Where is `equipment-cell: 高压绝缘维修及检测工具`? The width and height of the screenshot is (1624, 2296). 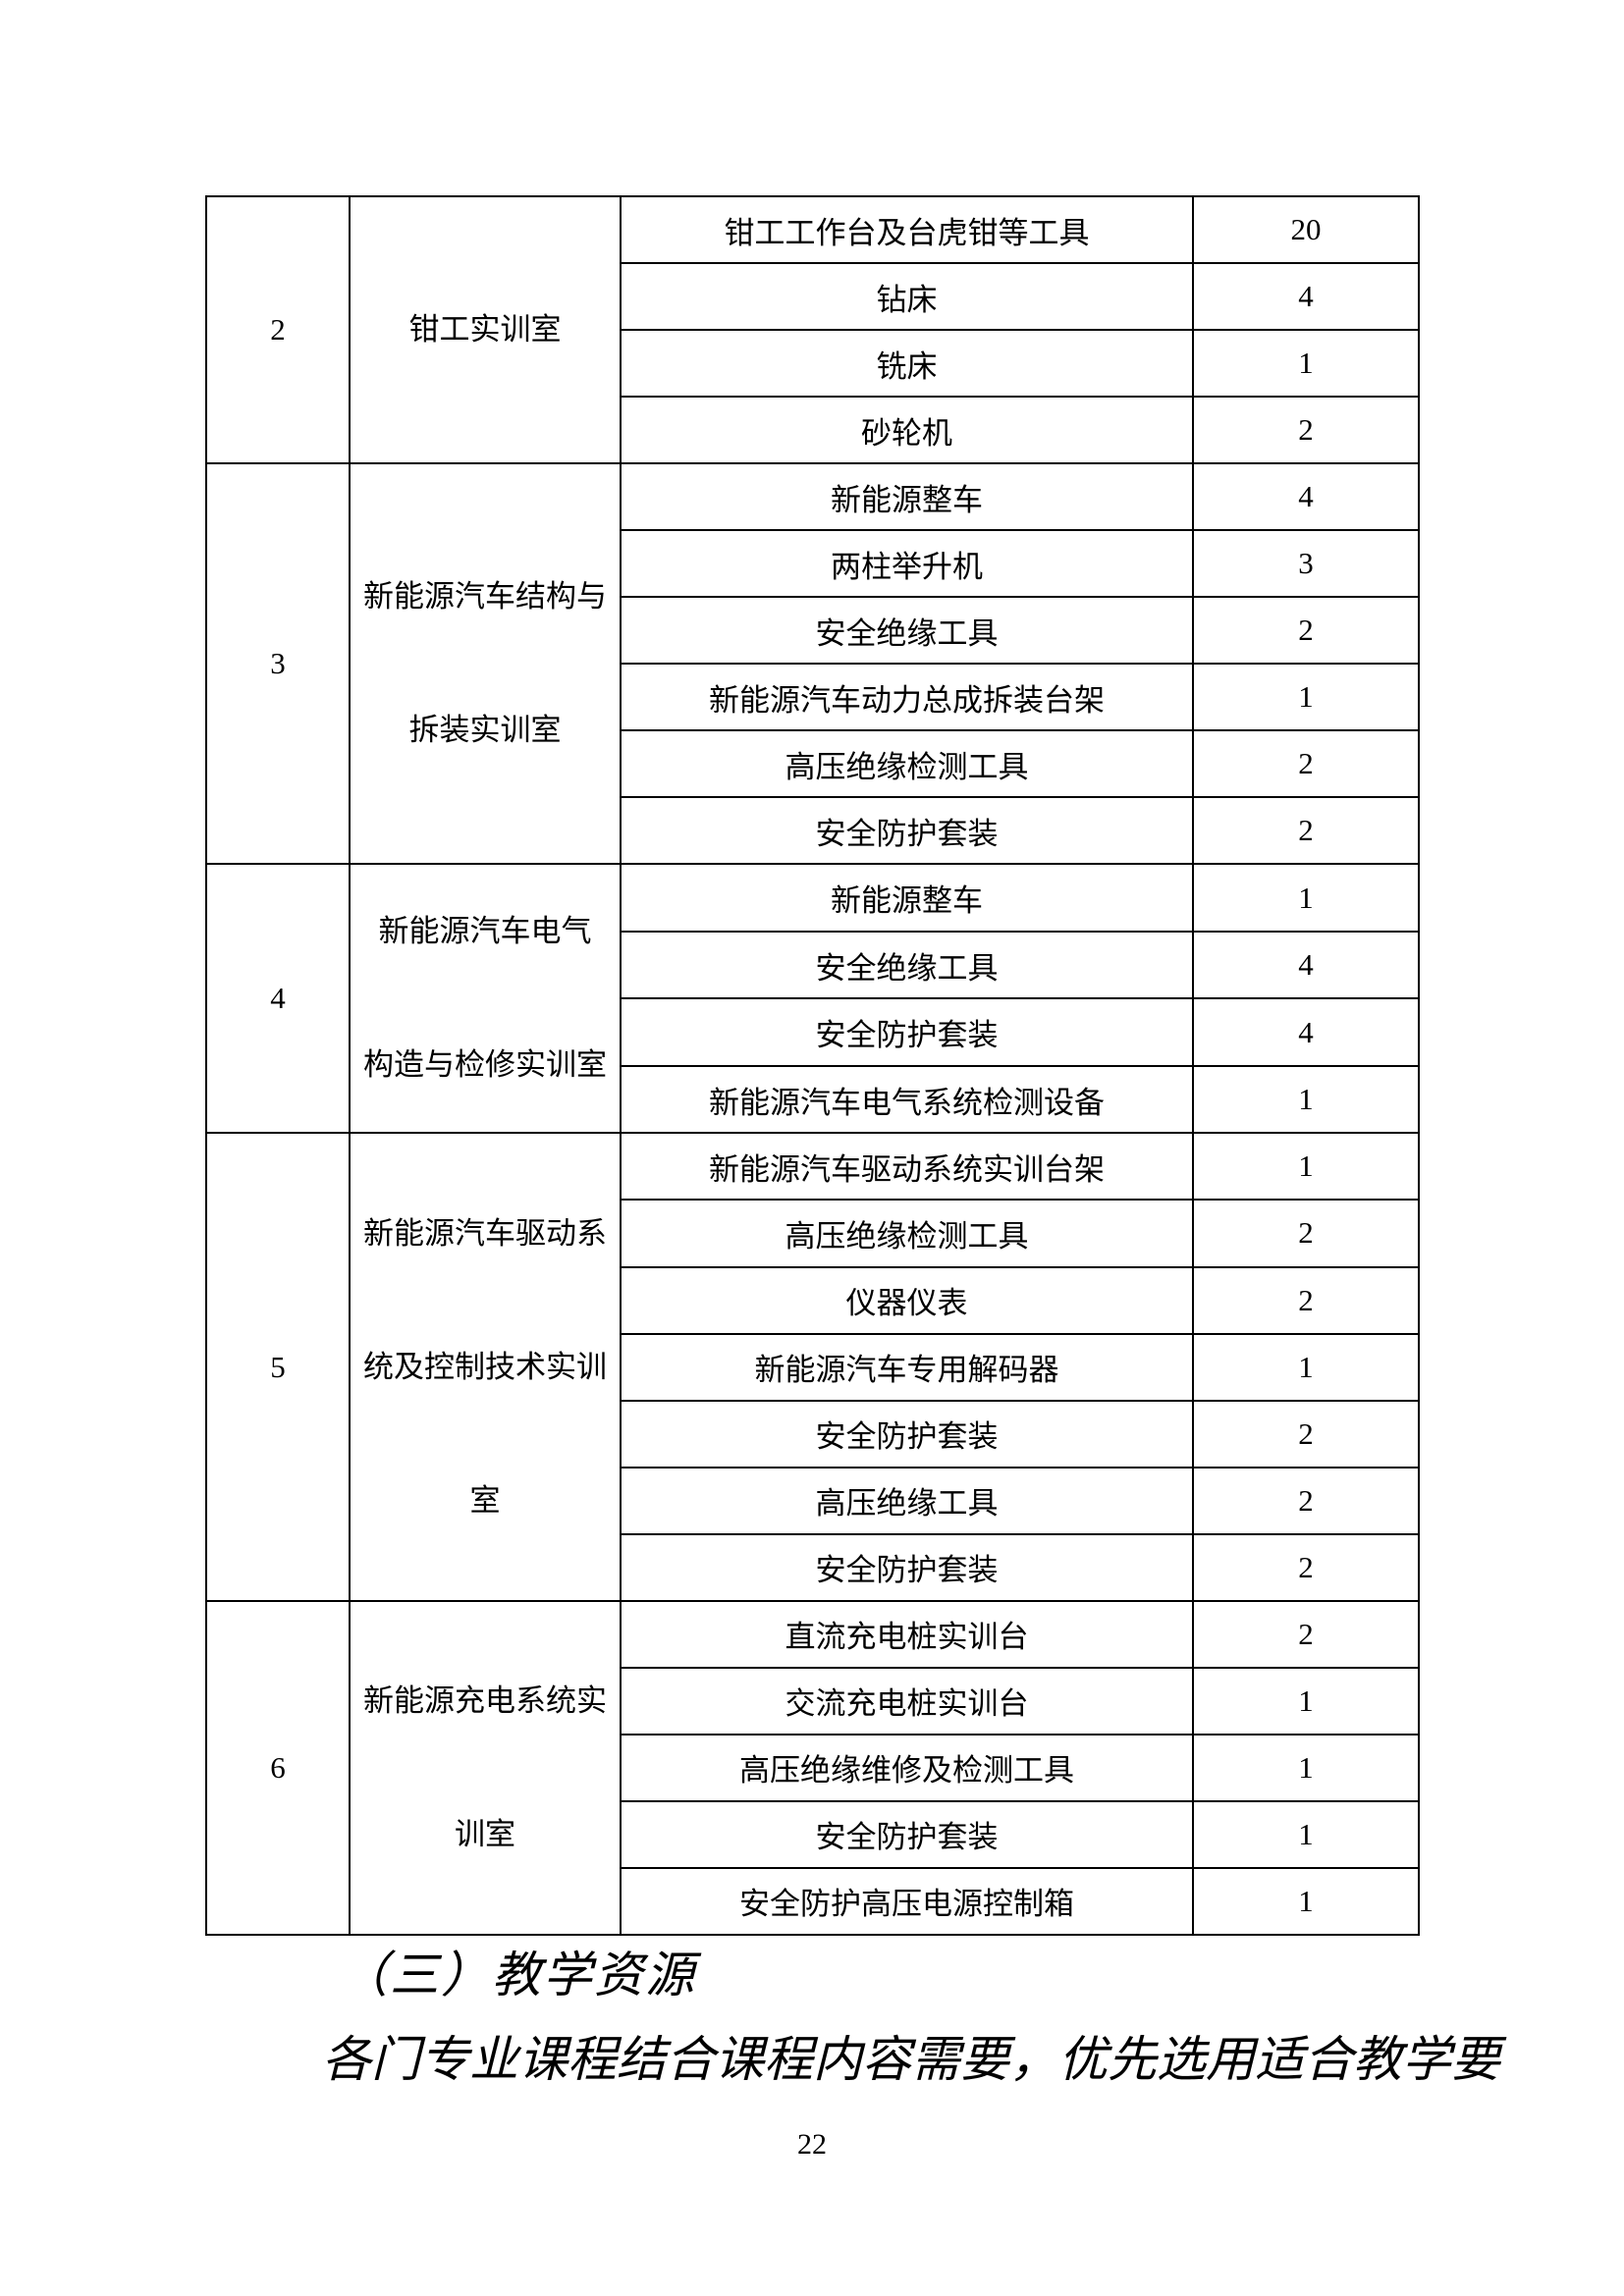 equipment-cell: 高压绝缘维修及检测工具 is located at coordinates (907, 1767).